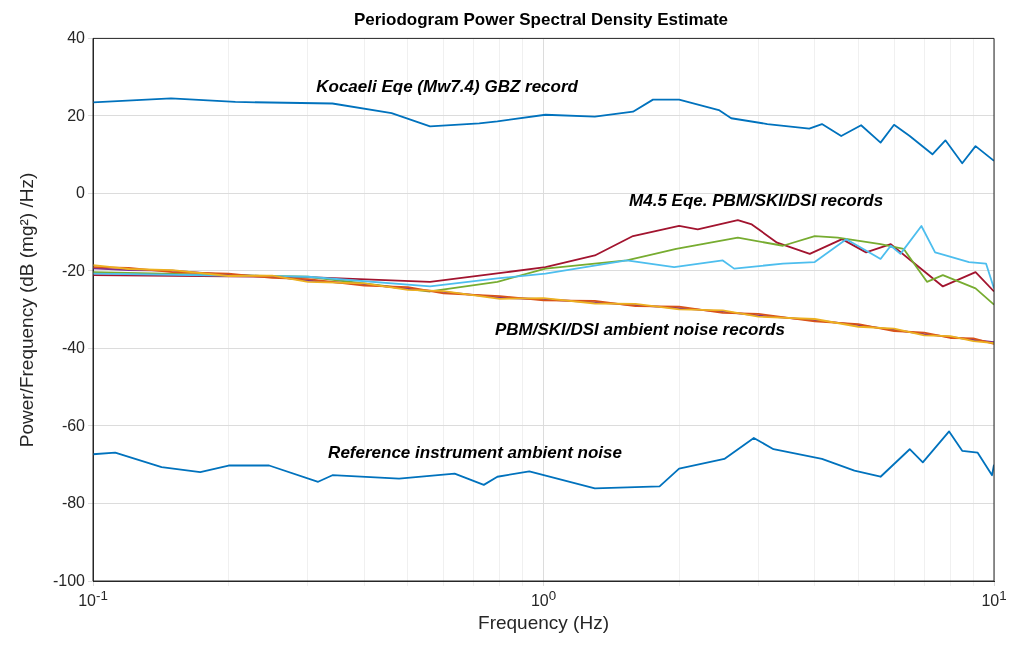  What do you see at coordinates (80, 193) in the screenshot?
I see `y-tick-label: 0` at bounding box center [80, 193].